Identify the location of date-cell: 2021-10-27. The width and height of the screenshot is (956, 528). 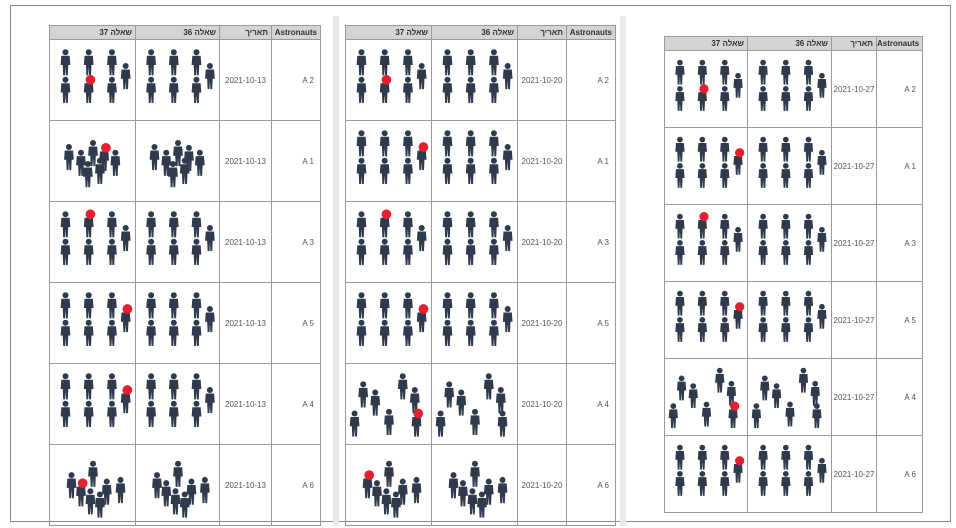
(854, 397).